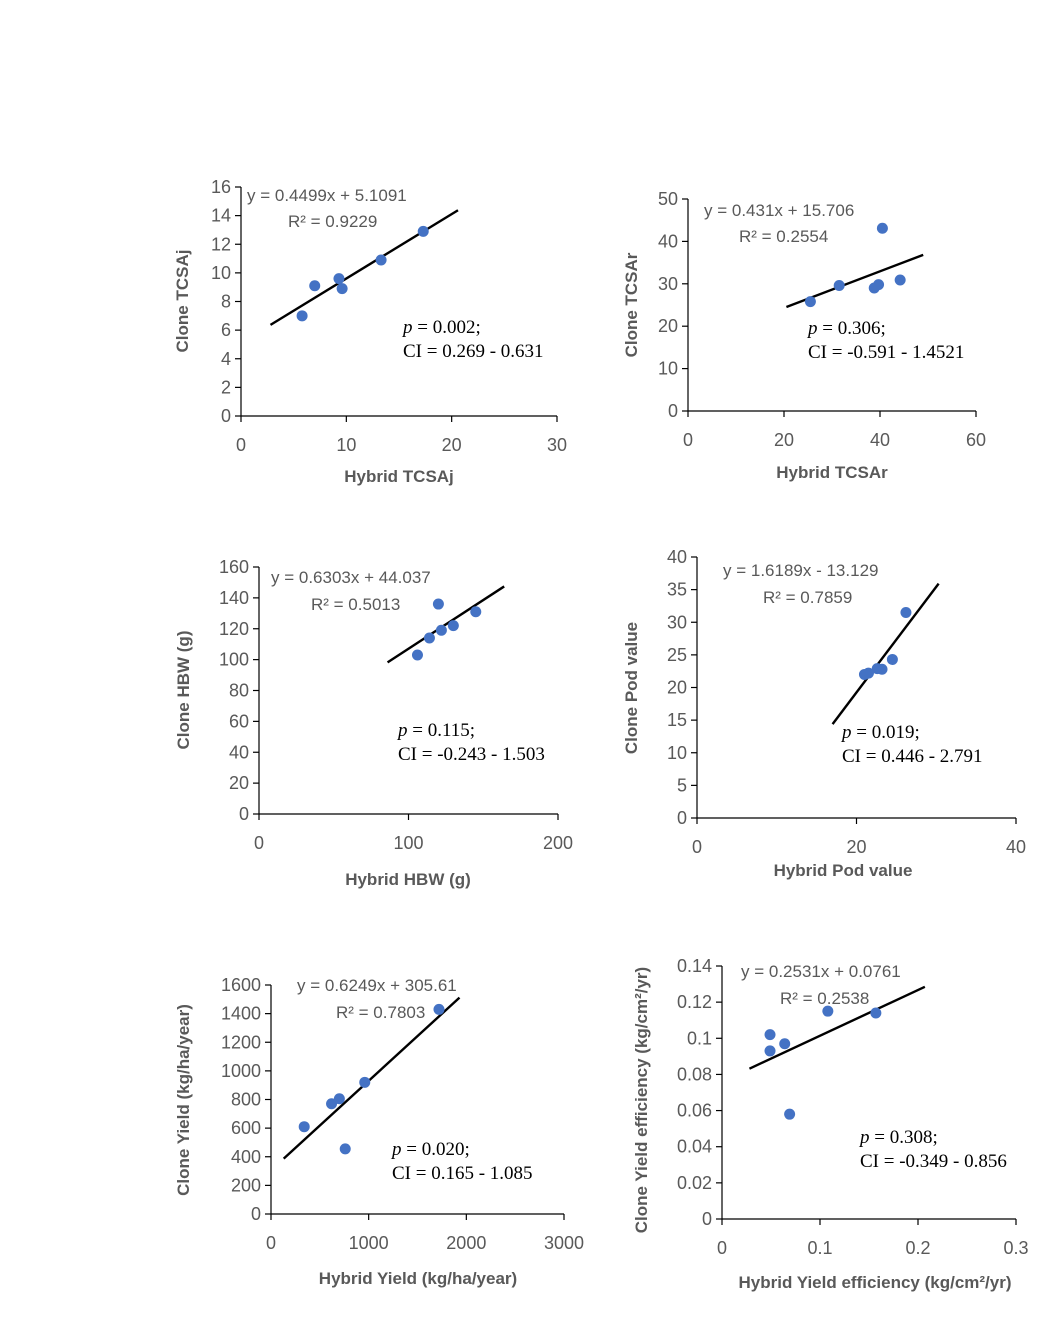  I want to click on x-axis-label: Hybrid Yield efficiency (kg/cm²/yr), so click(874, 1282).